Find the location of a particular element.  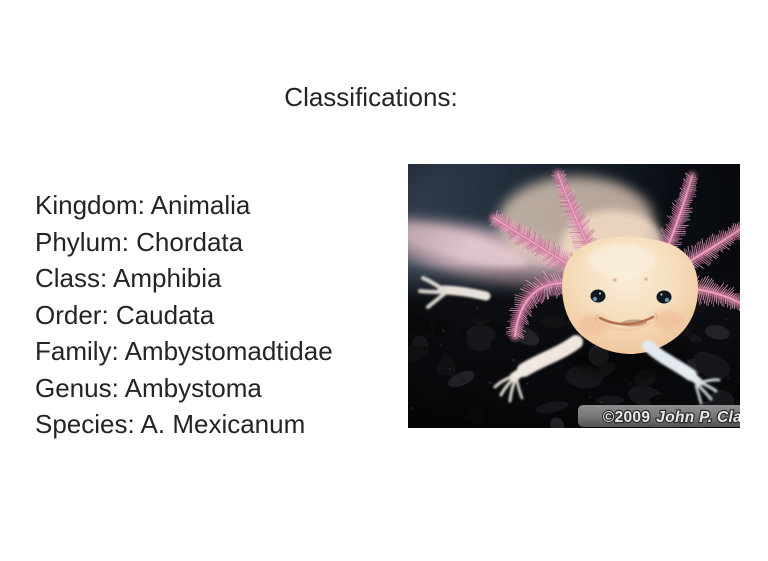

rank-label: Family: is located at coordinates (77, 351).